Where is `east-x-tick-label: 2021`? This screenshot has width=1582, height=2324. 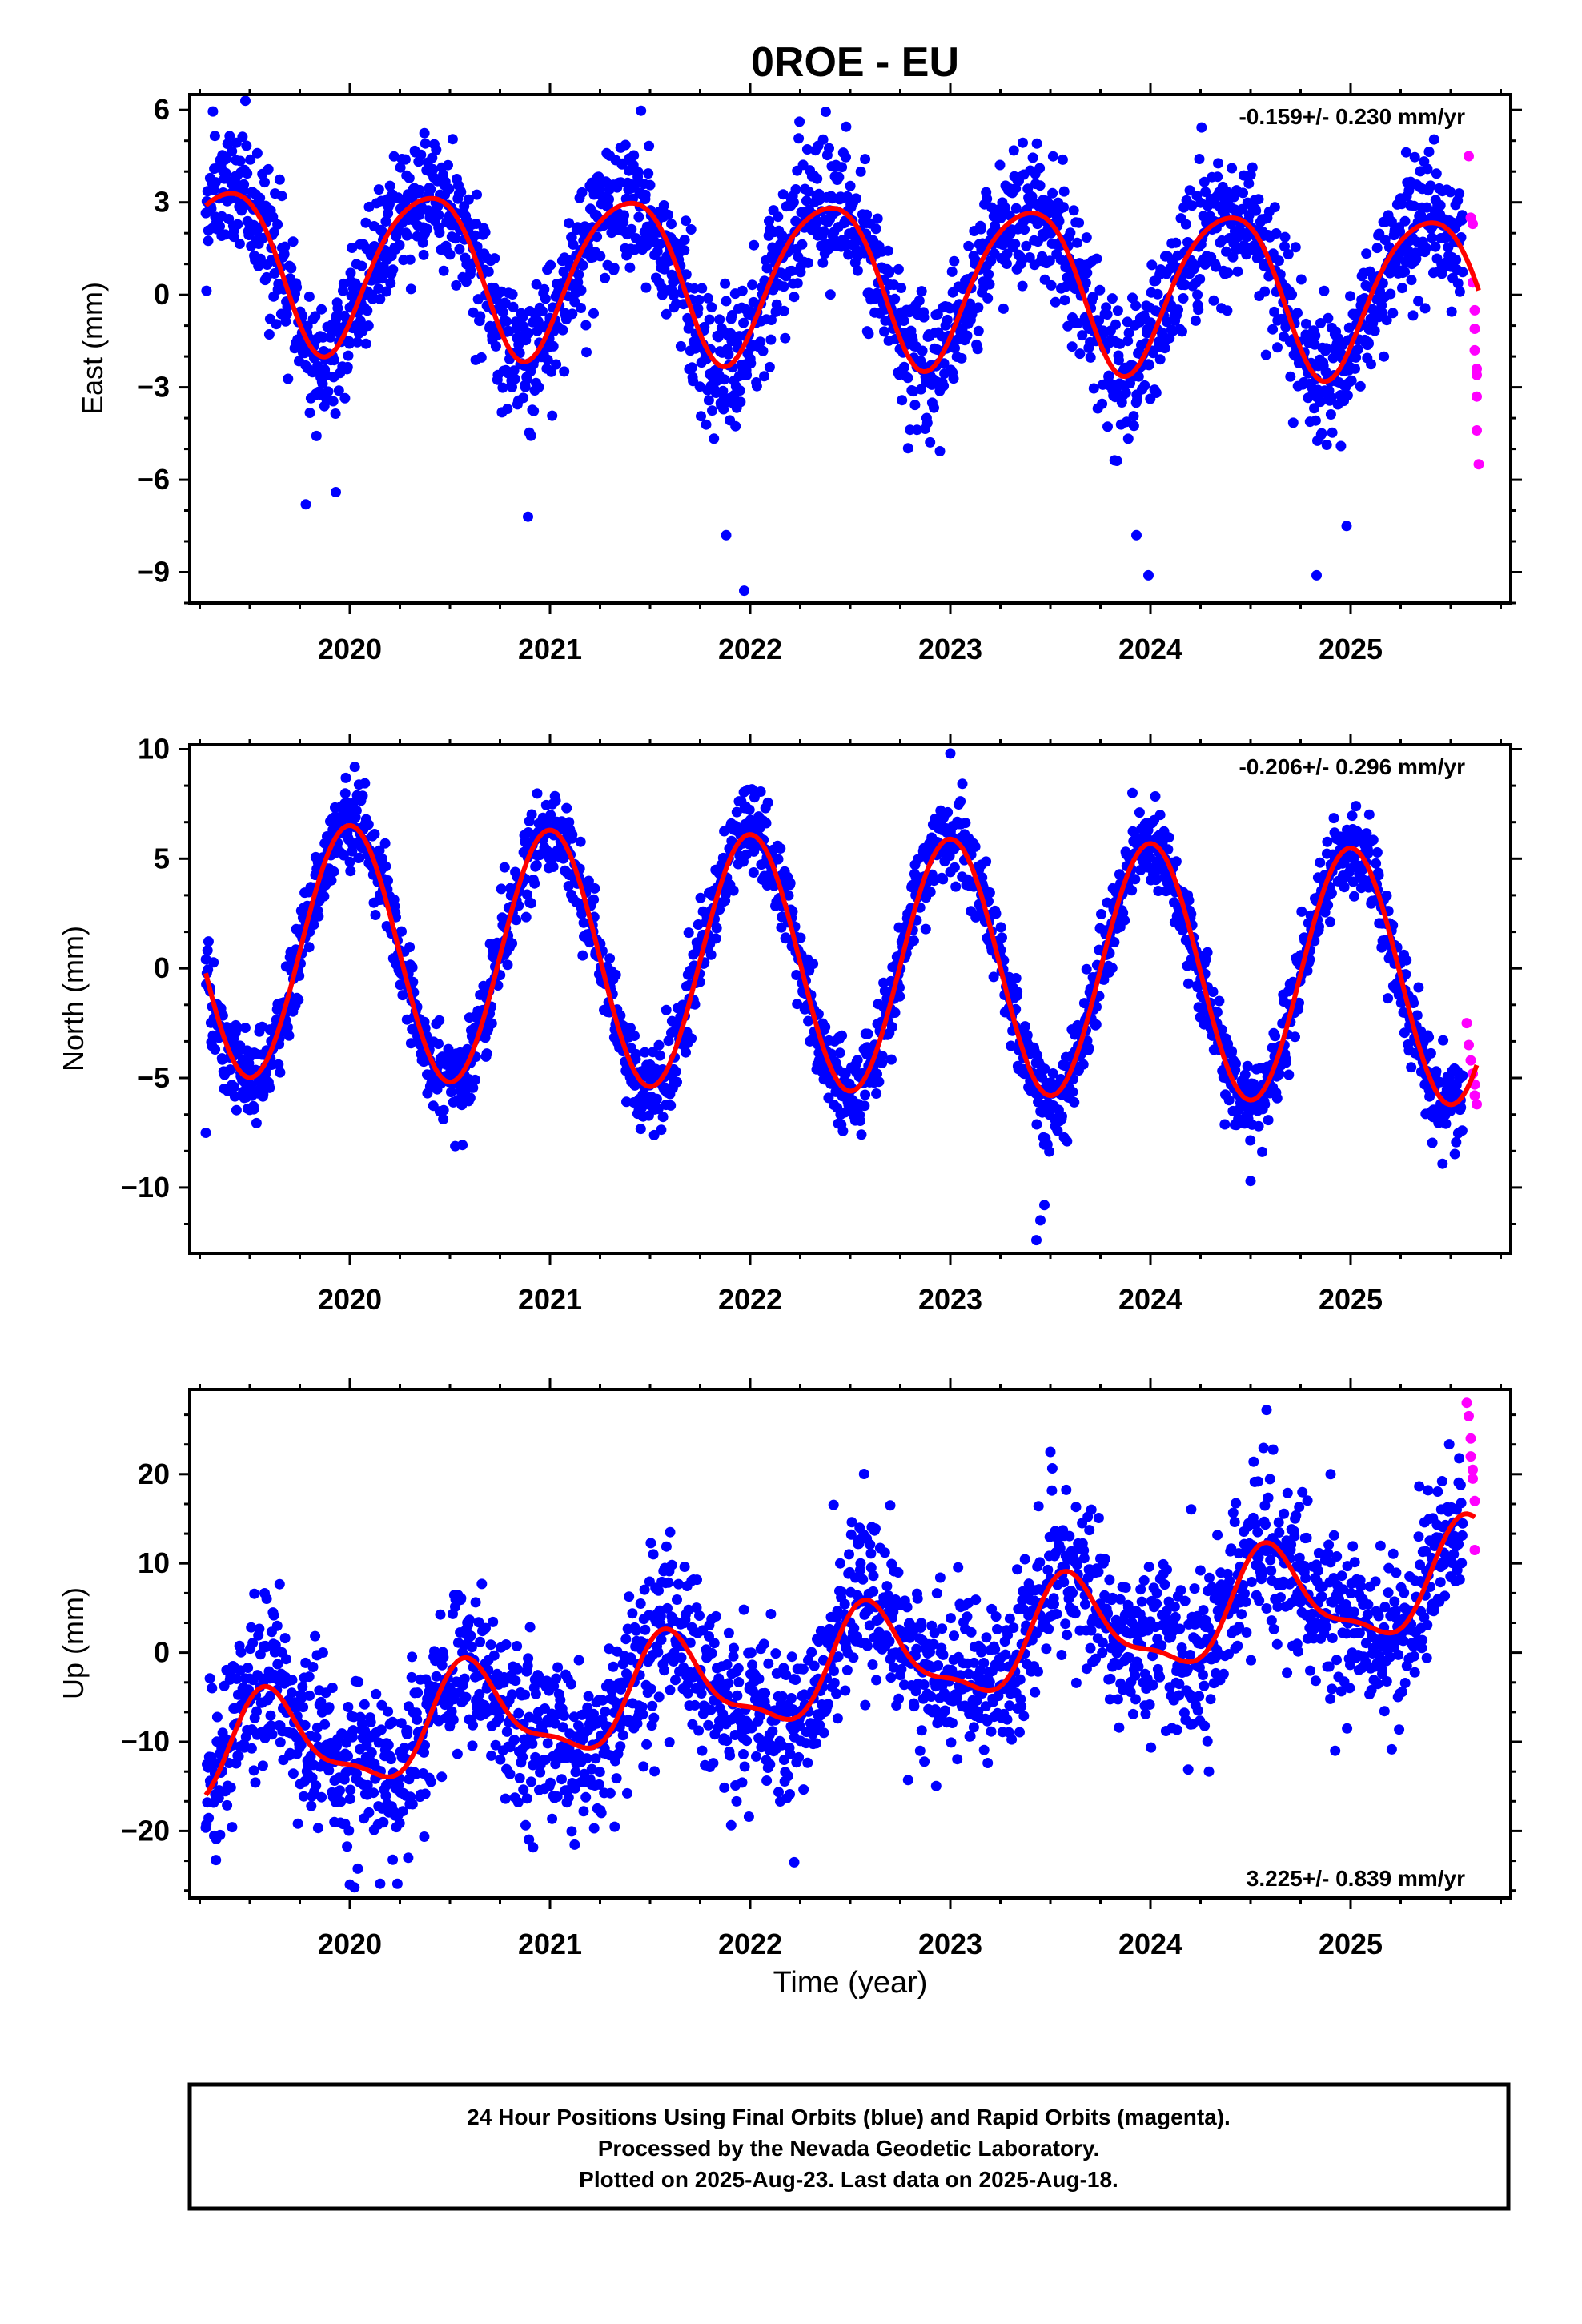 east-x-tick-label: 2021 is located at coordinates (550, 649).